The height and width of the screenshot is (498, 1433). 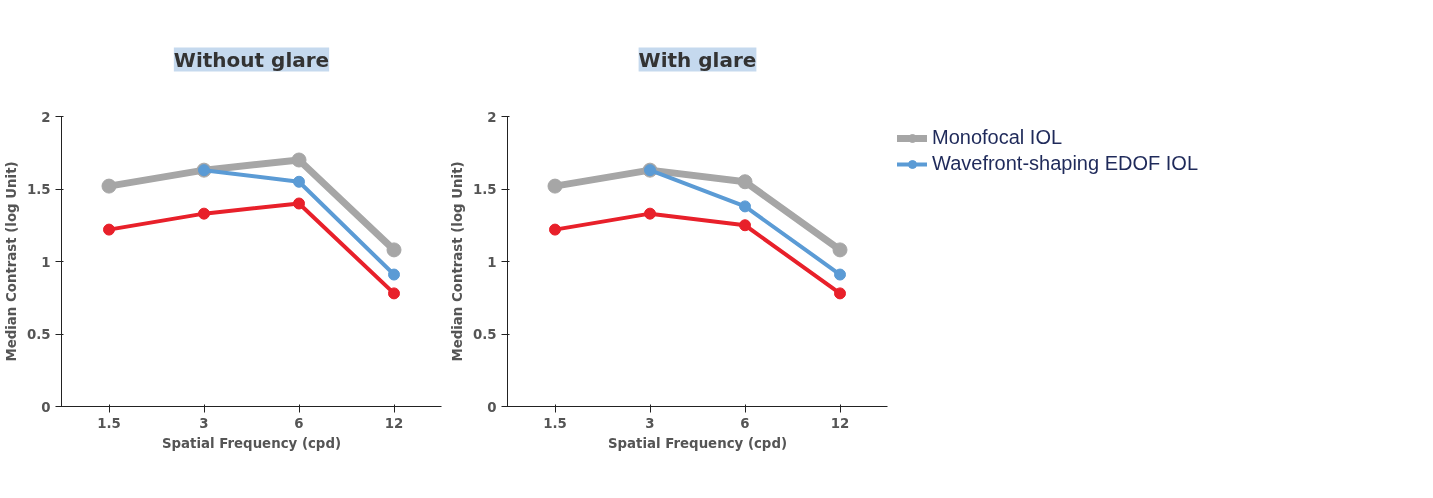 What do you see at coordinates (997, 137) in the screenshot?
I see `legend-label: Monofocal IOL` at bounding box center [997, 137].